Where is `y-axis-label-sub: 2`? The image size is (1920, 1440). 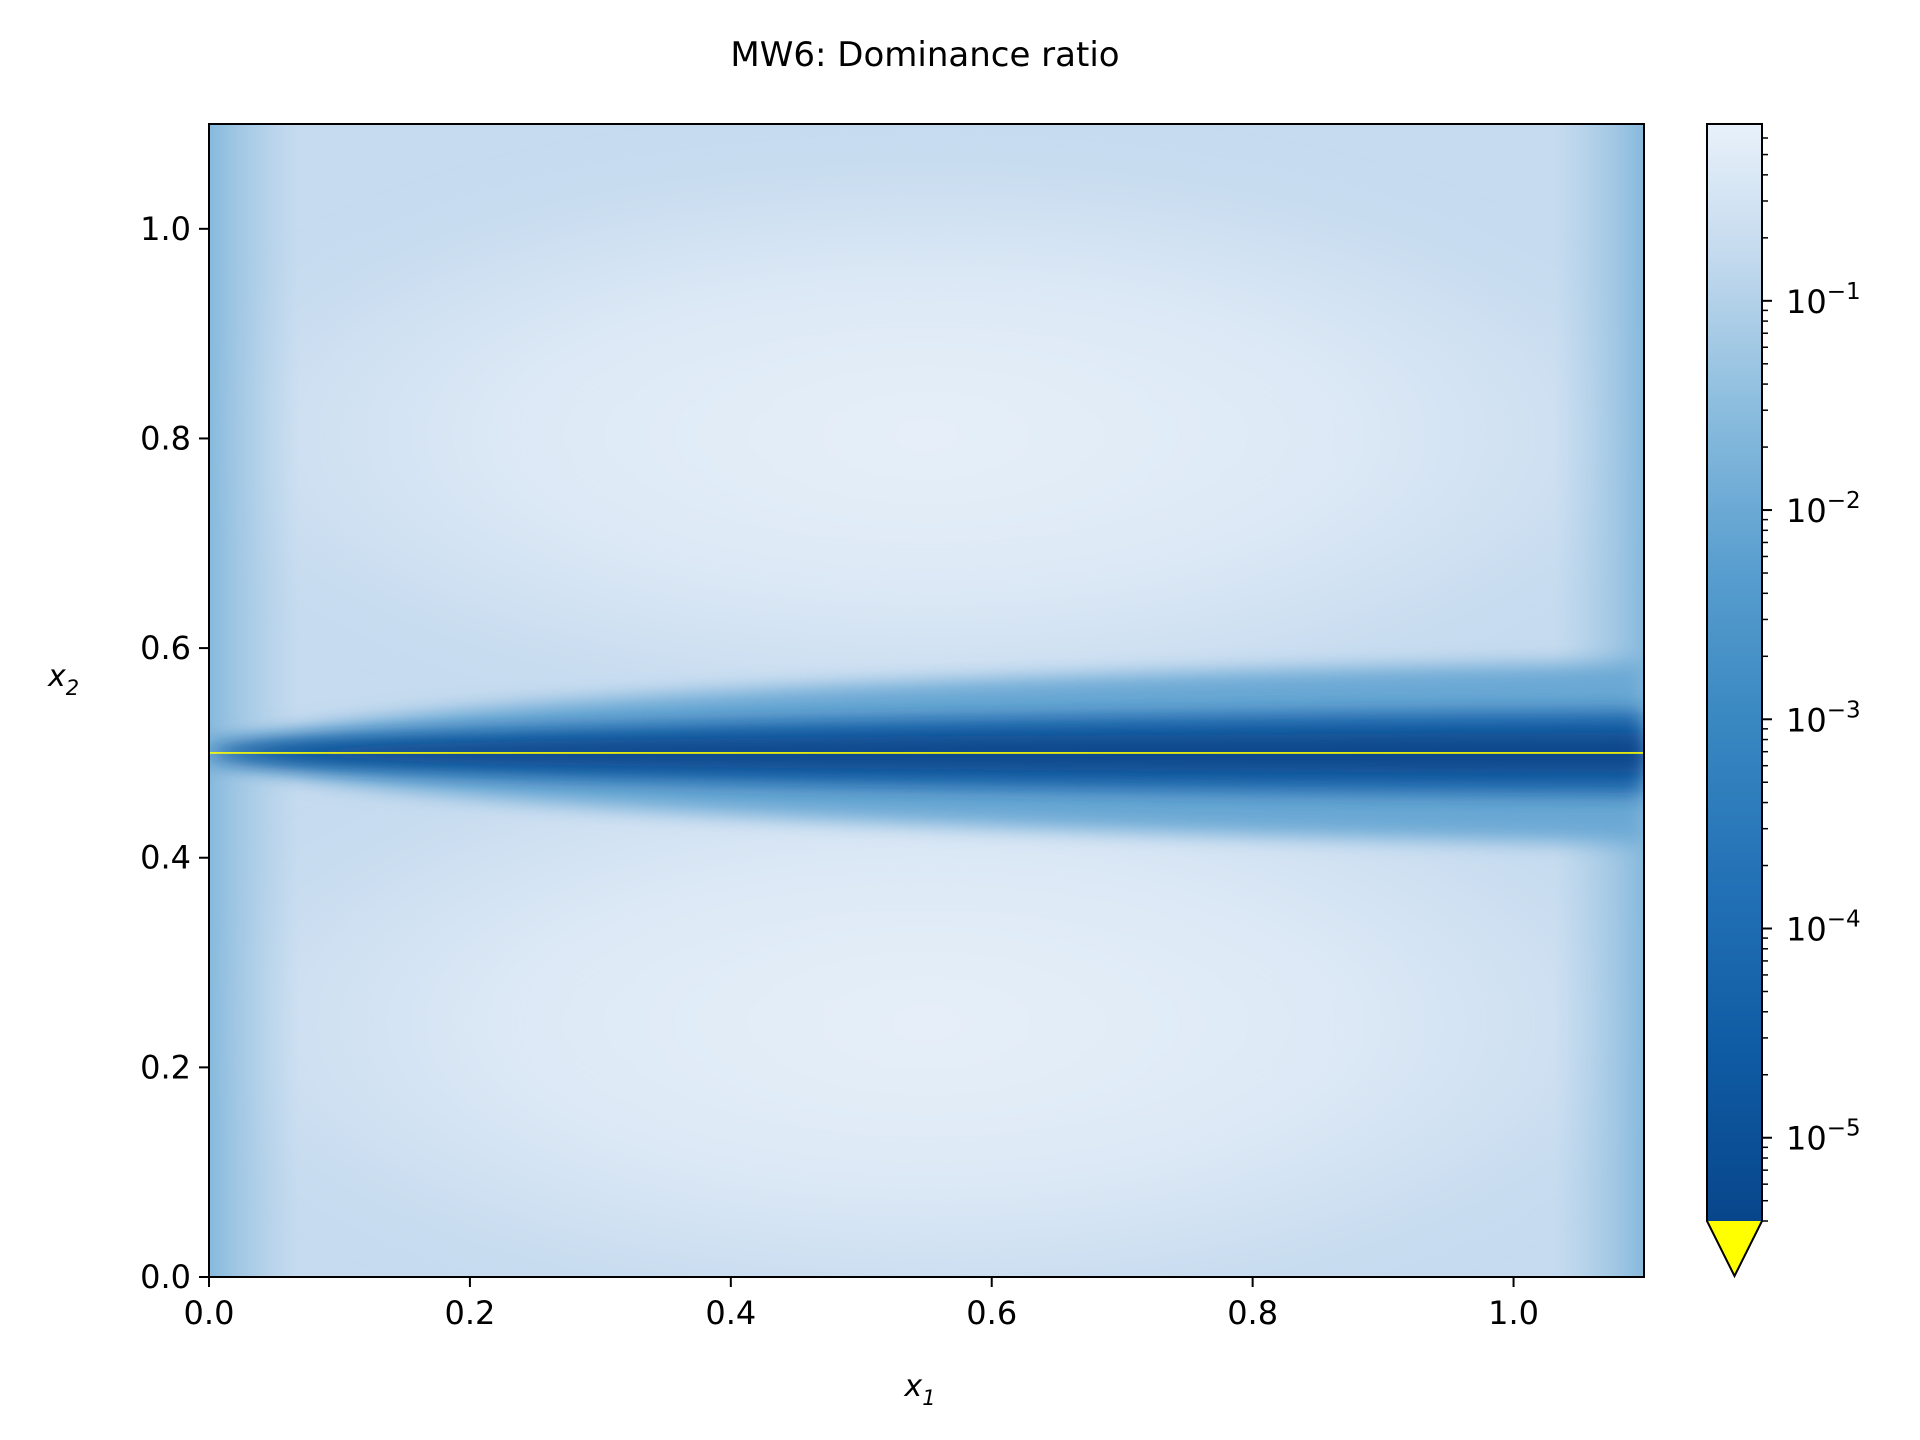
y-axis-label-sub: 2 is located at coordinates (72, 688).